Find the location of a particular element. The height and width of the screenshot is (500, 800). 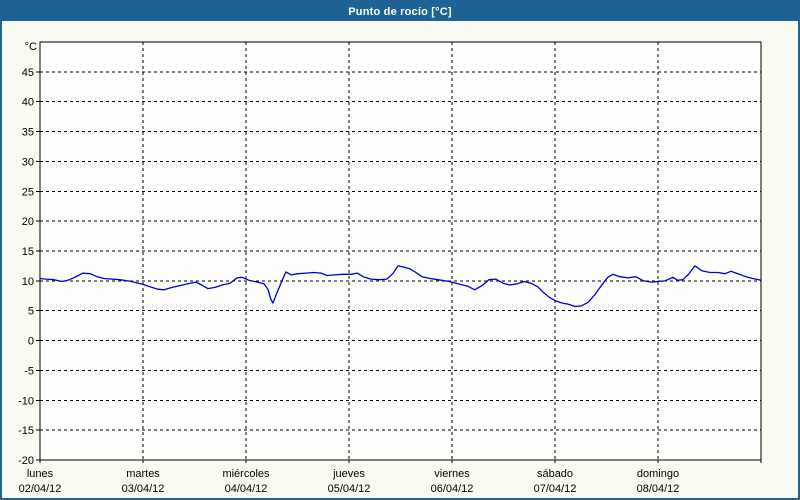

x-date-label: 02/04/12 is located at coordinates (40, 489).